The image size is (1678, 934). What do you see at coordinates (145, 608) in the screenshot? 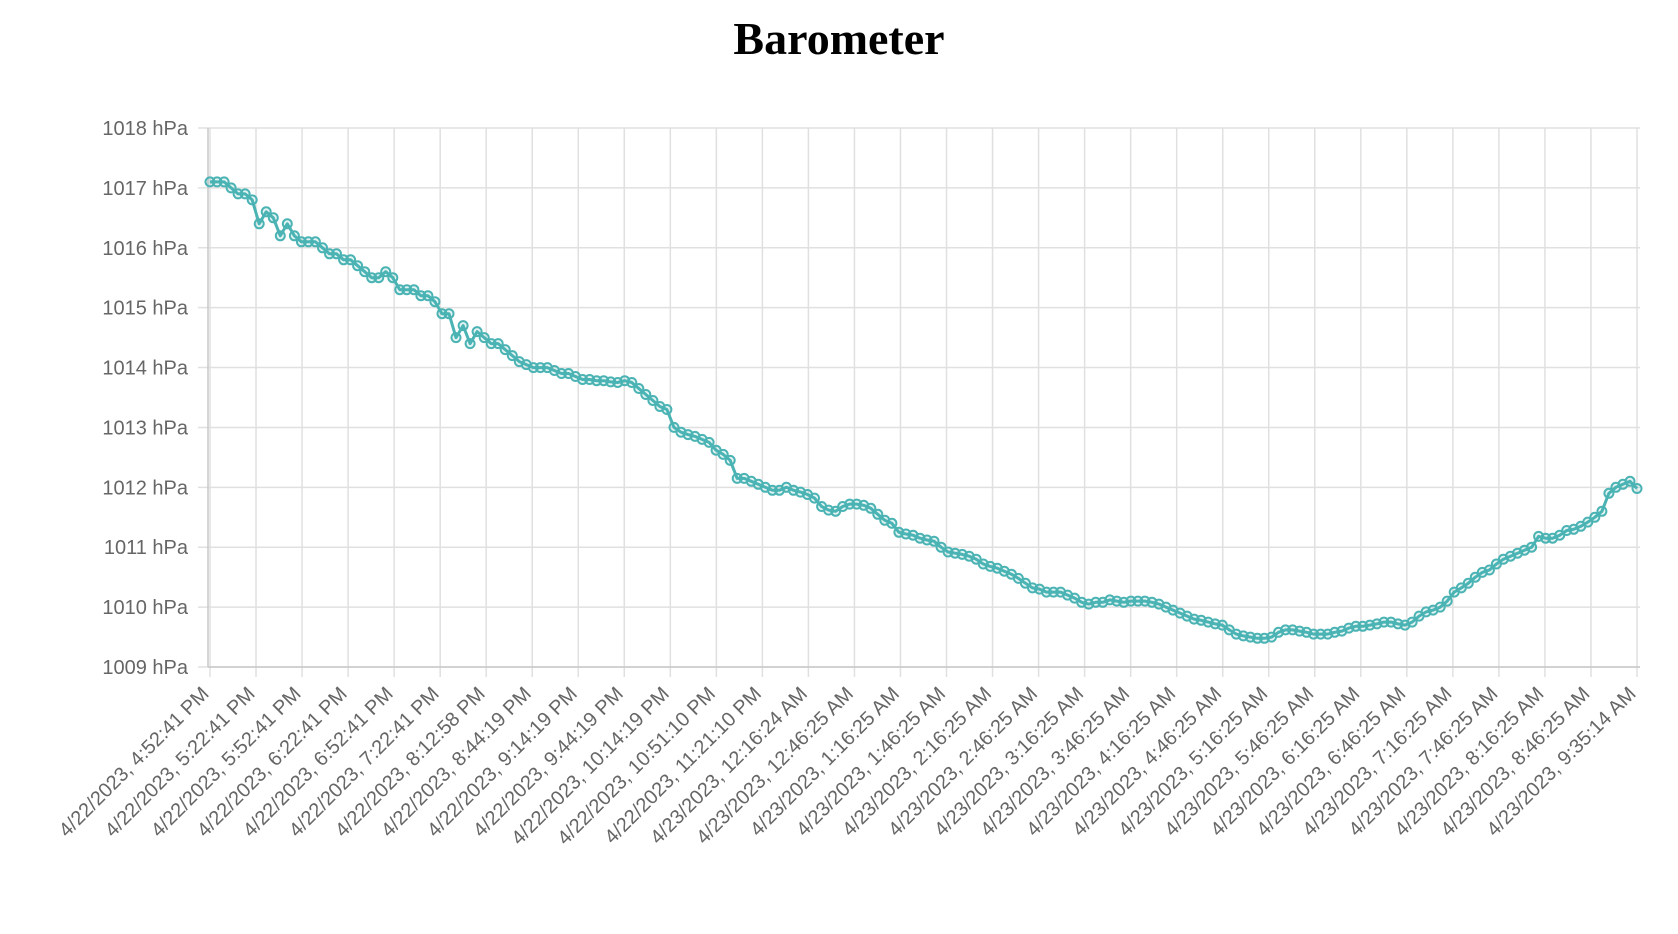
I see `y-tick-label: 1010 hPa` at bounding box center [145, 608].